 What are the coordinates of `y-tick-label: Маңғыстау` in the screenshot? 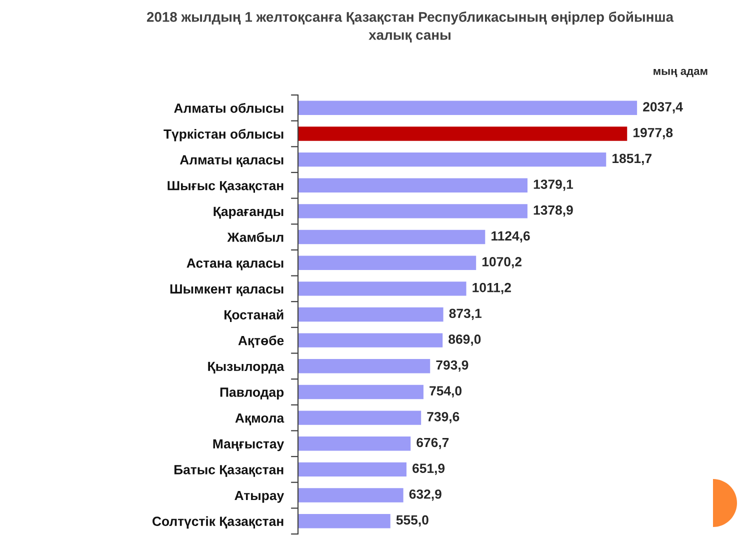 It's located at (248, 445).